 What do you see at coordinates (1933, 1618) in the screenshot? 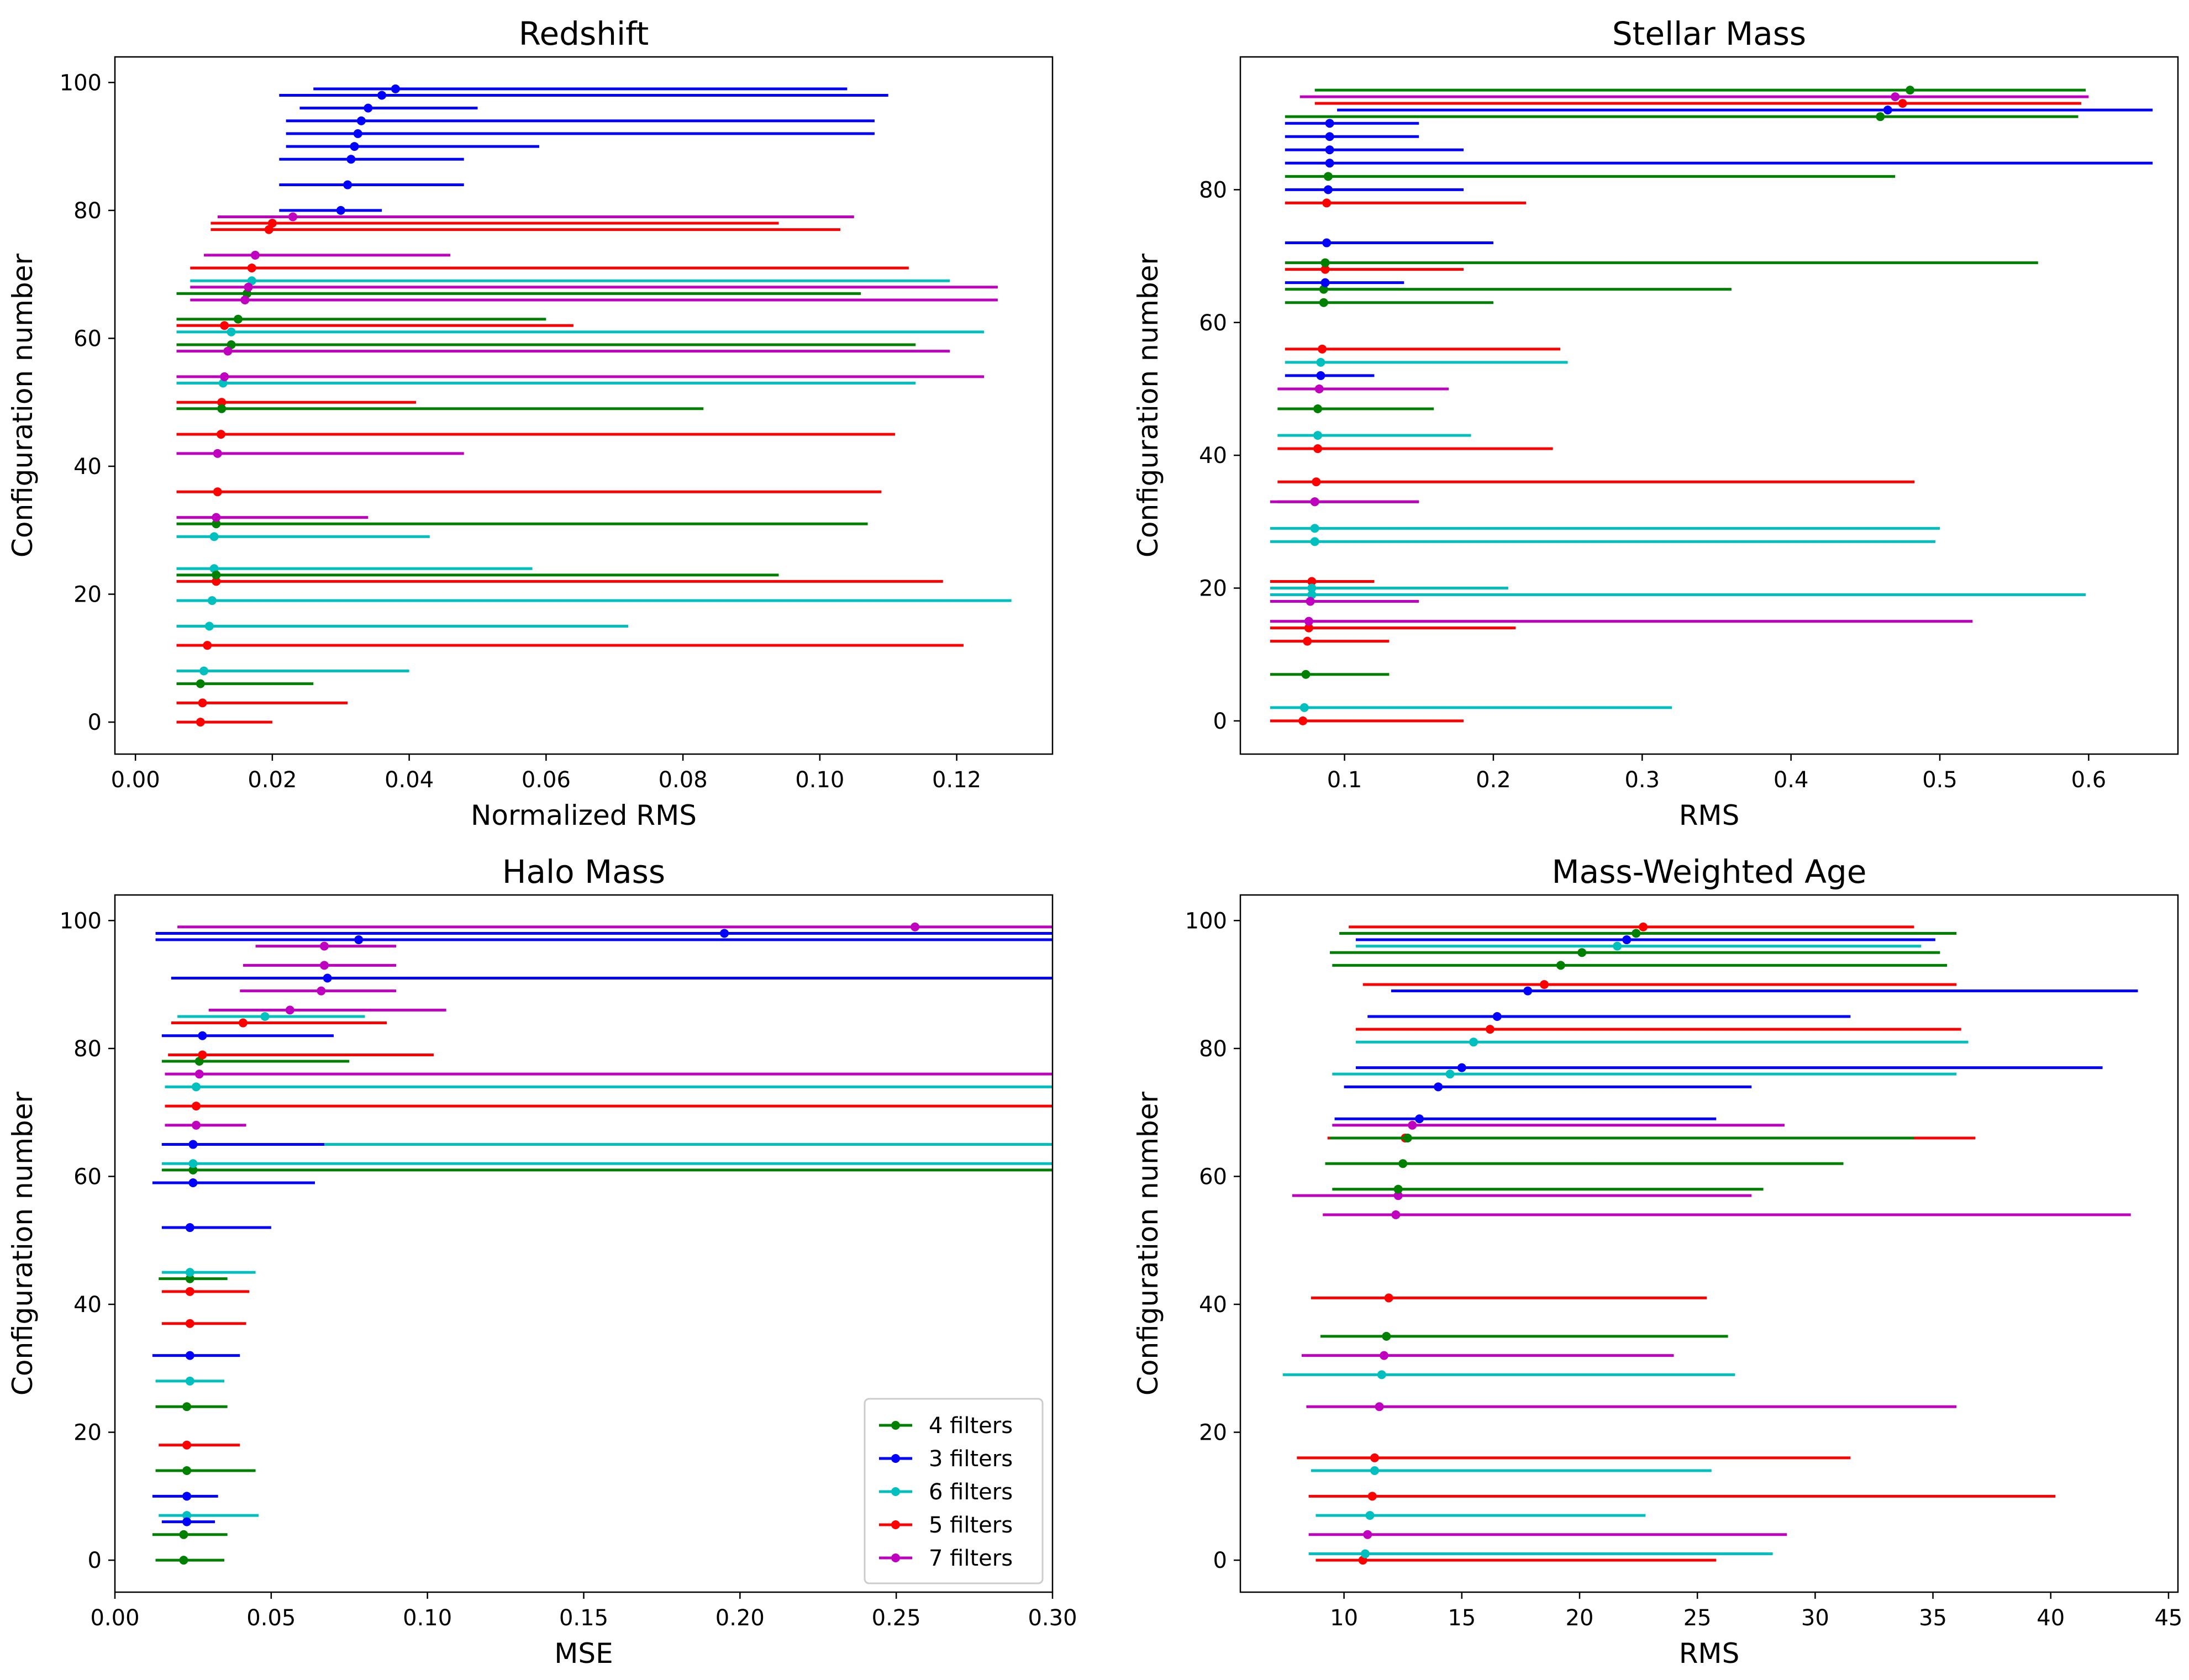
I see `x-tick-label: 35` at bounding box center [1933, 1618].